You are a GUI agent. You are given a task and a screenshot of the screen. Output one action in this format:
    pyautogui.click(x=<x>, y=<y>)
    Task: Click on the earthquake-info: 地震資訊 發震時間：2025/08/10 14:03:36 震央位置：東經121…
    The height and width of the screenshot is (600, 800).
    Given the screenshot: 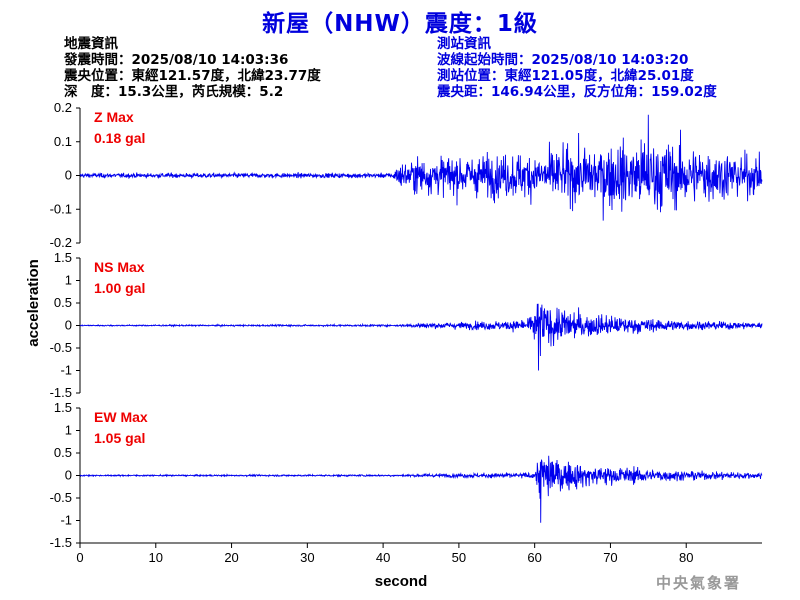 What is the action you would take?
    pyautogui.click(x=192, y=68)
    